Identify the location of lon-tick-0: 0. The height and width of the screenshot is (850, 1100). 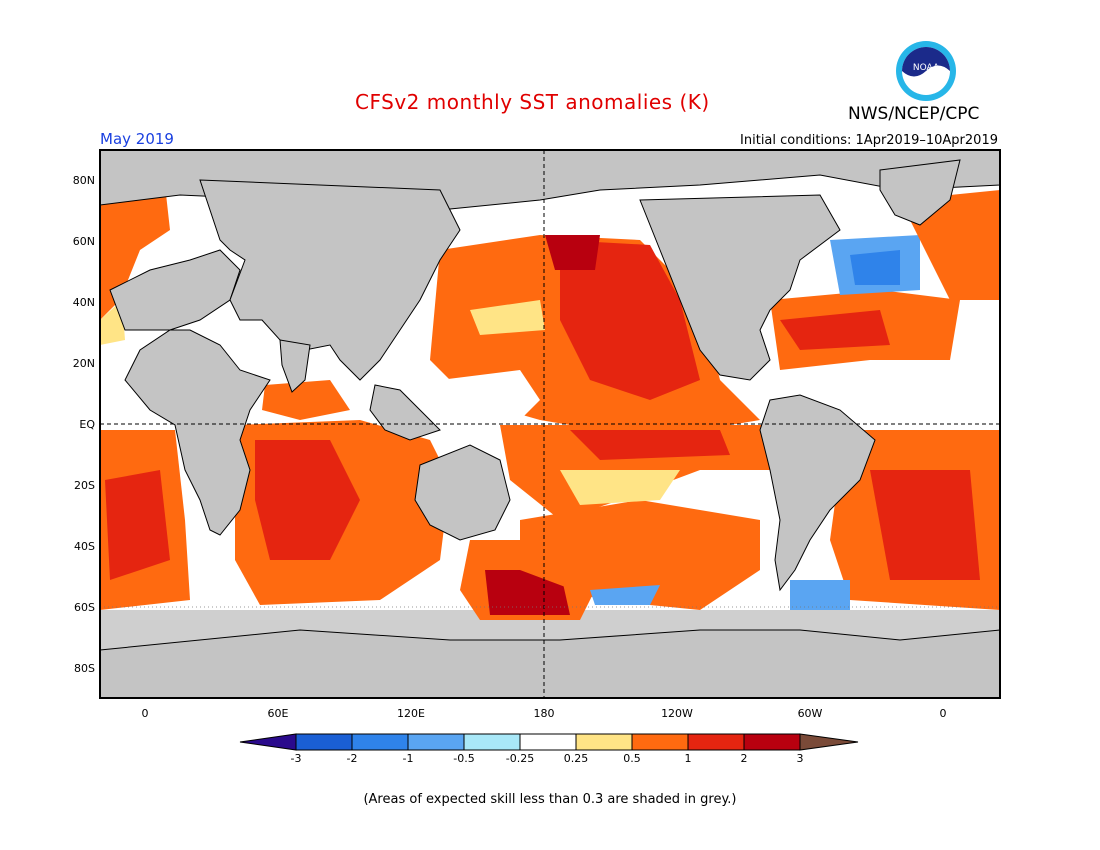
(145, 713).